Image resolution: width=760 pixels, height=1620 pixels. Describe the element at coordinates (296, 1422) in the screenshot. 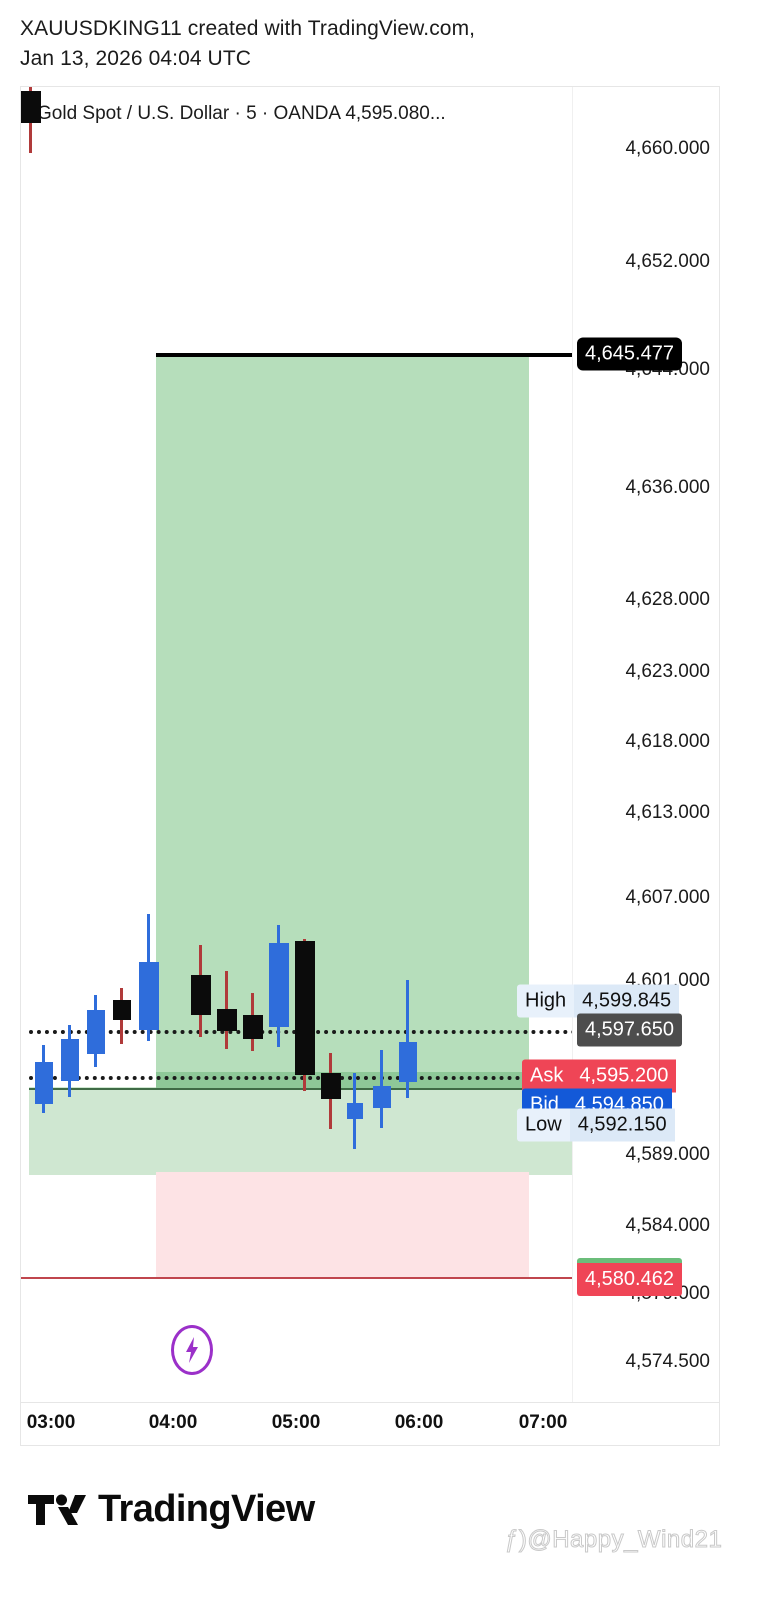

I see `x-tick: 05:00` at that location.